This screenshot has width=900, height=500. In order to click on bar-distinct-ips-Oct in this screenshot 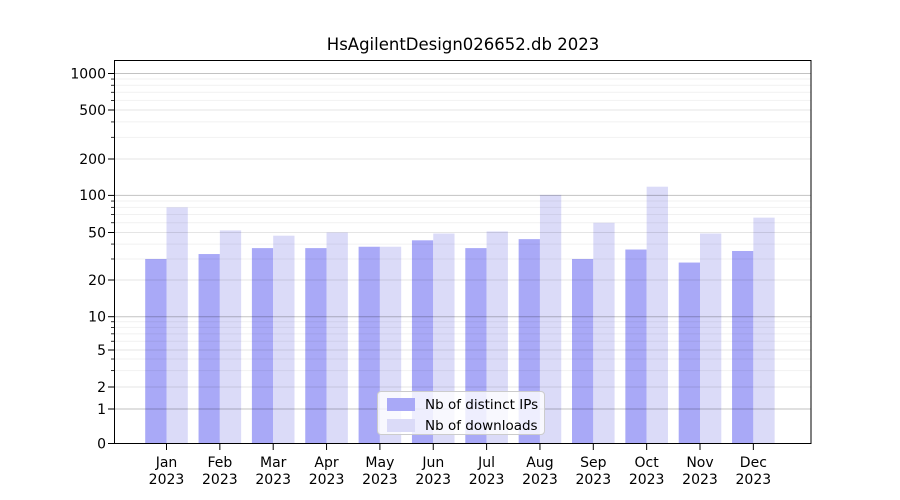, I will do `click(636, 346)`.